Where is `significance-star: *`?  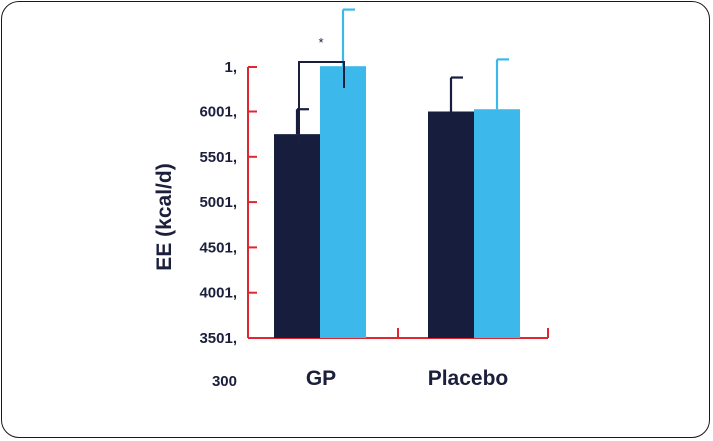
significance-star: * is located at coordinates (320, 42).